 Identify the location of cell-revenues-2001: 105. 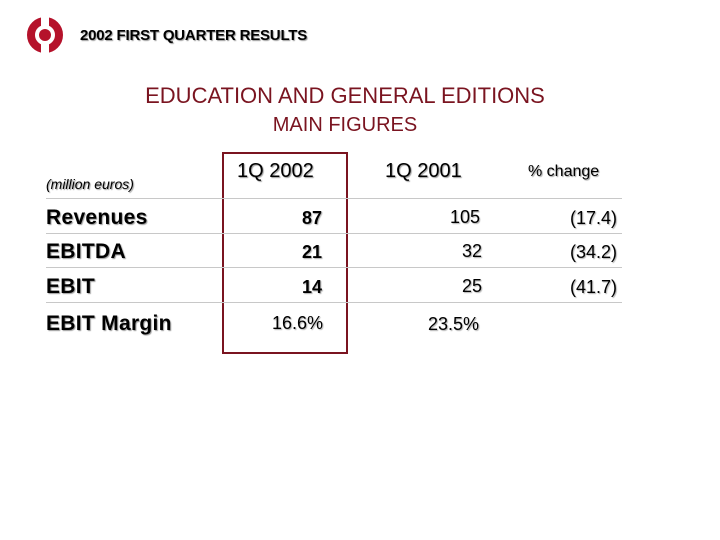
(465, 217).